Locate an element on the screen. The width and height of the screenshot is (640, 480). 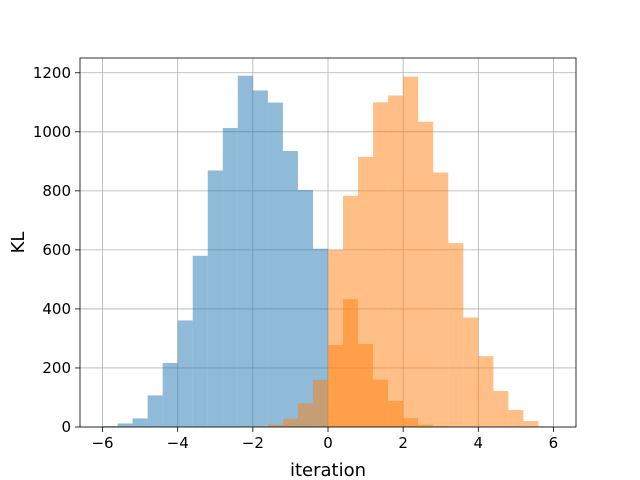
x-axis-ticks: −6 −4 −2 0 2 4 6 is located at coordinates (324, 439).